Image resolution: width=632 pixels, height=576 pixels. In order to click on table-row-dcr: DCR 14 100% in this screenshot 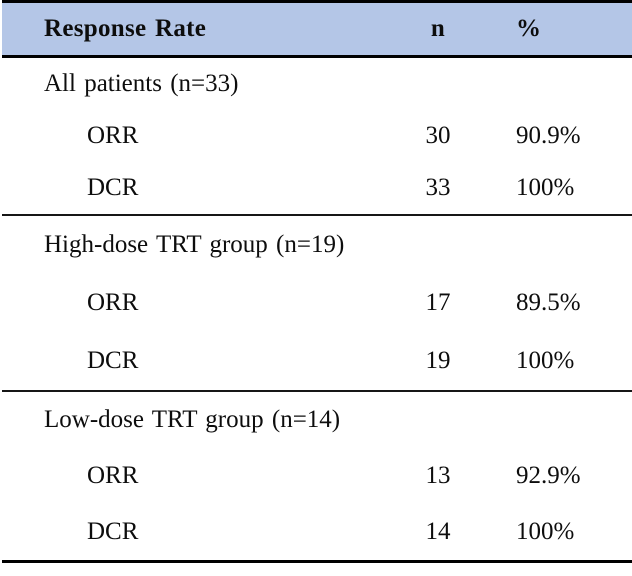, I will do `click(317, 532)`.